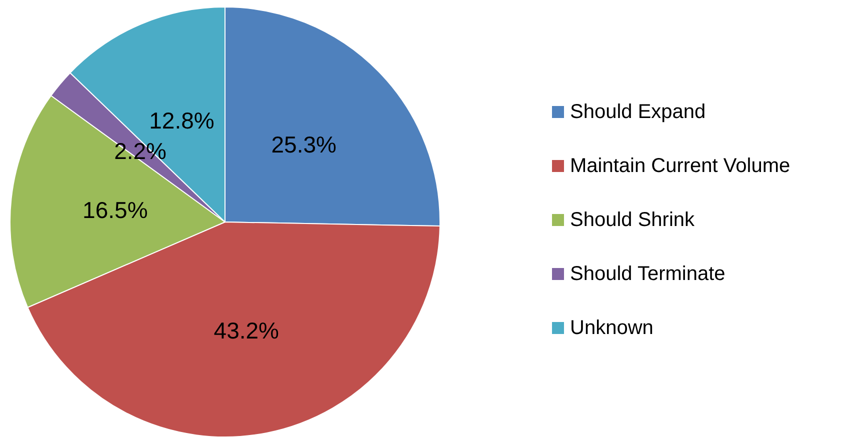 Image resolution: width=846 pixels, height=440 pixels. I want to click on data-label: 25.3%, so click(303, 145).